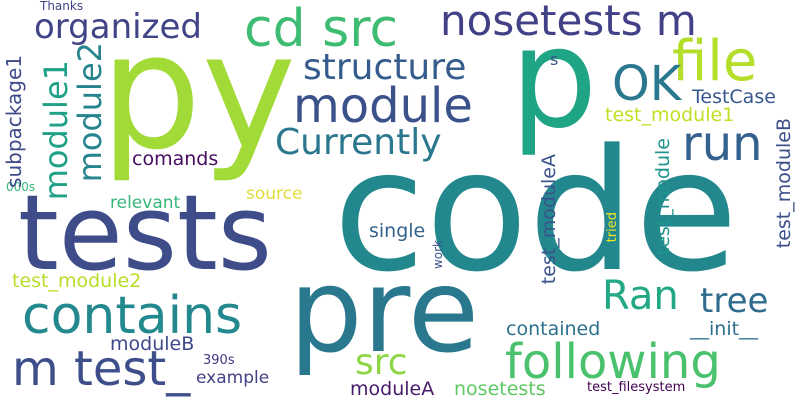 The height and width of the screenshot is (400, 800). What do you see at coordinates (62, 6) in the screenshot?
I see `word-thanks: Thanks` at bounding box center [62, 6].